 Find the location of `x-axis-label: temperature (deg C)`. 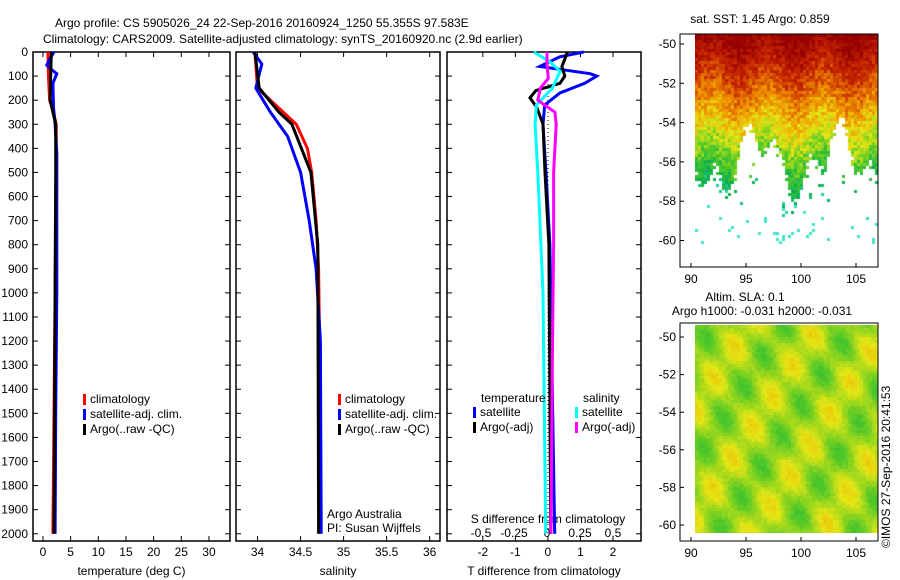

x-axis-label: temperature (deg C) is located at coordinates (131, 571).